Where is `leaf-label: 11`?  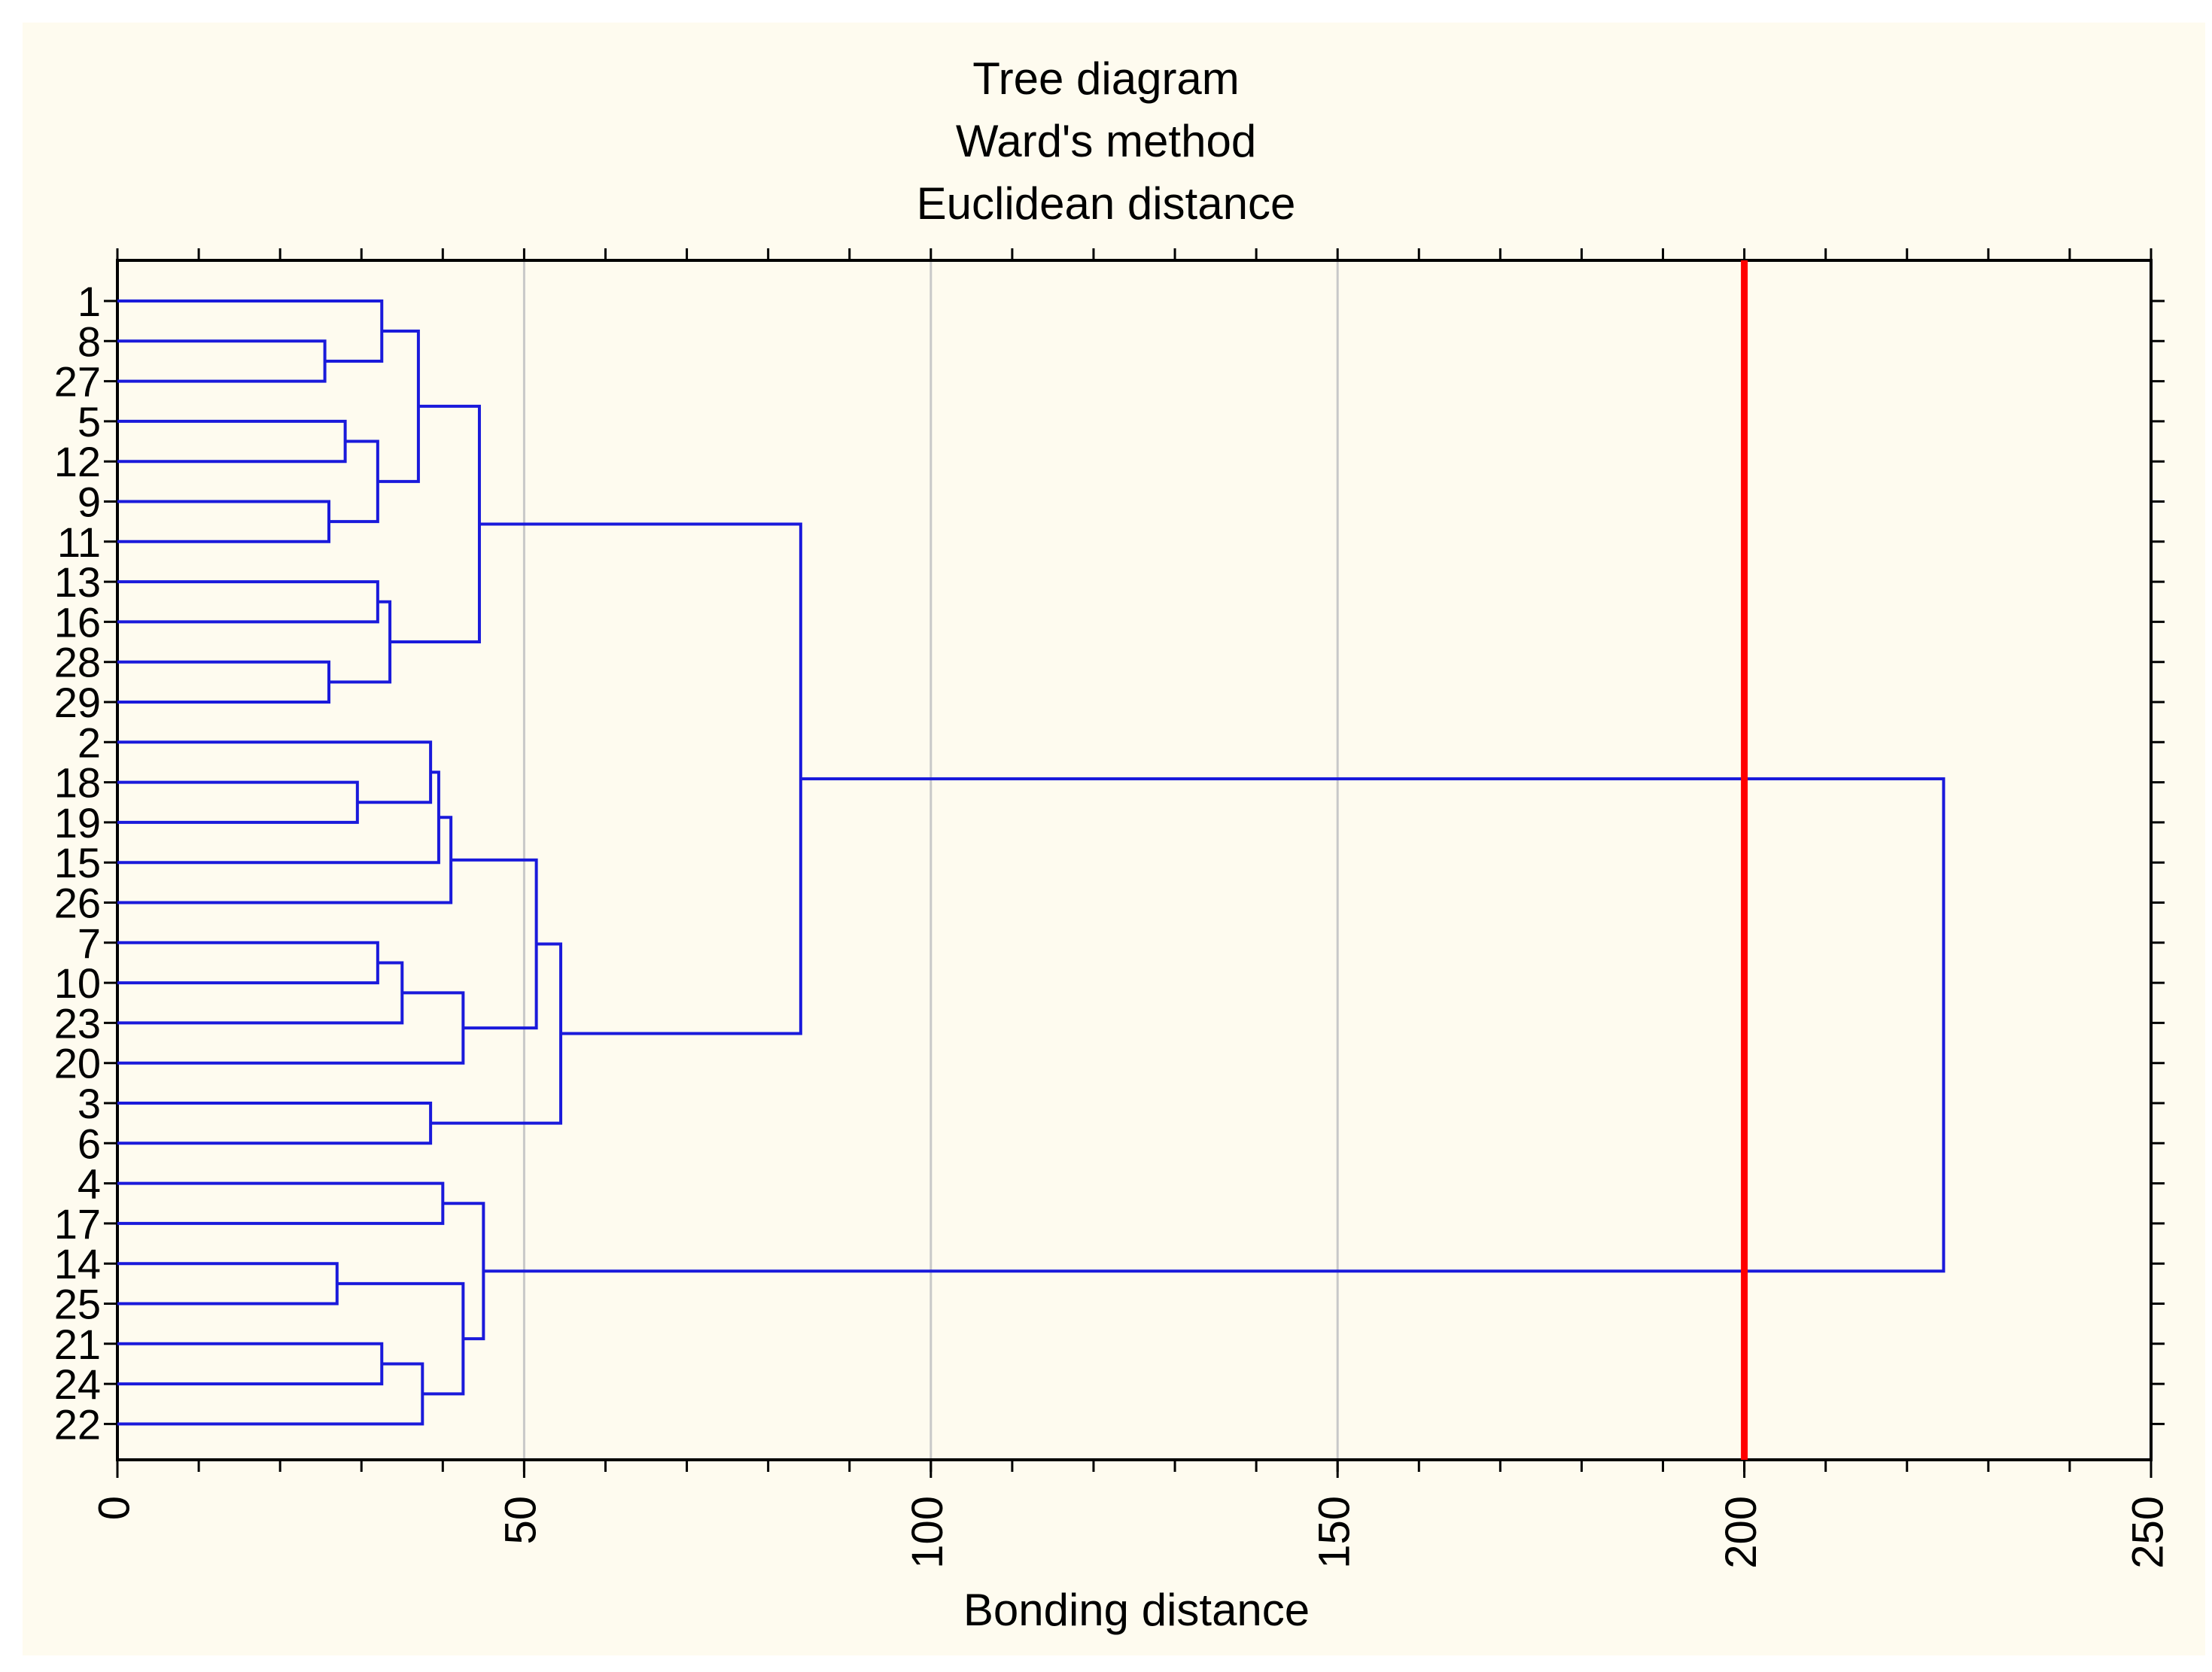
leaf-label: 11 is located at coordinates (79, 542).